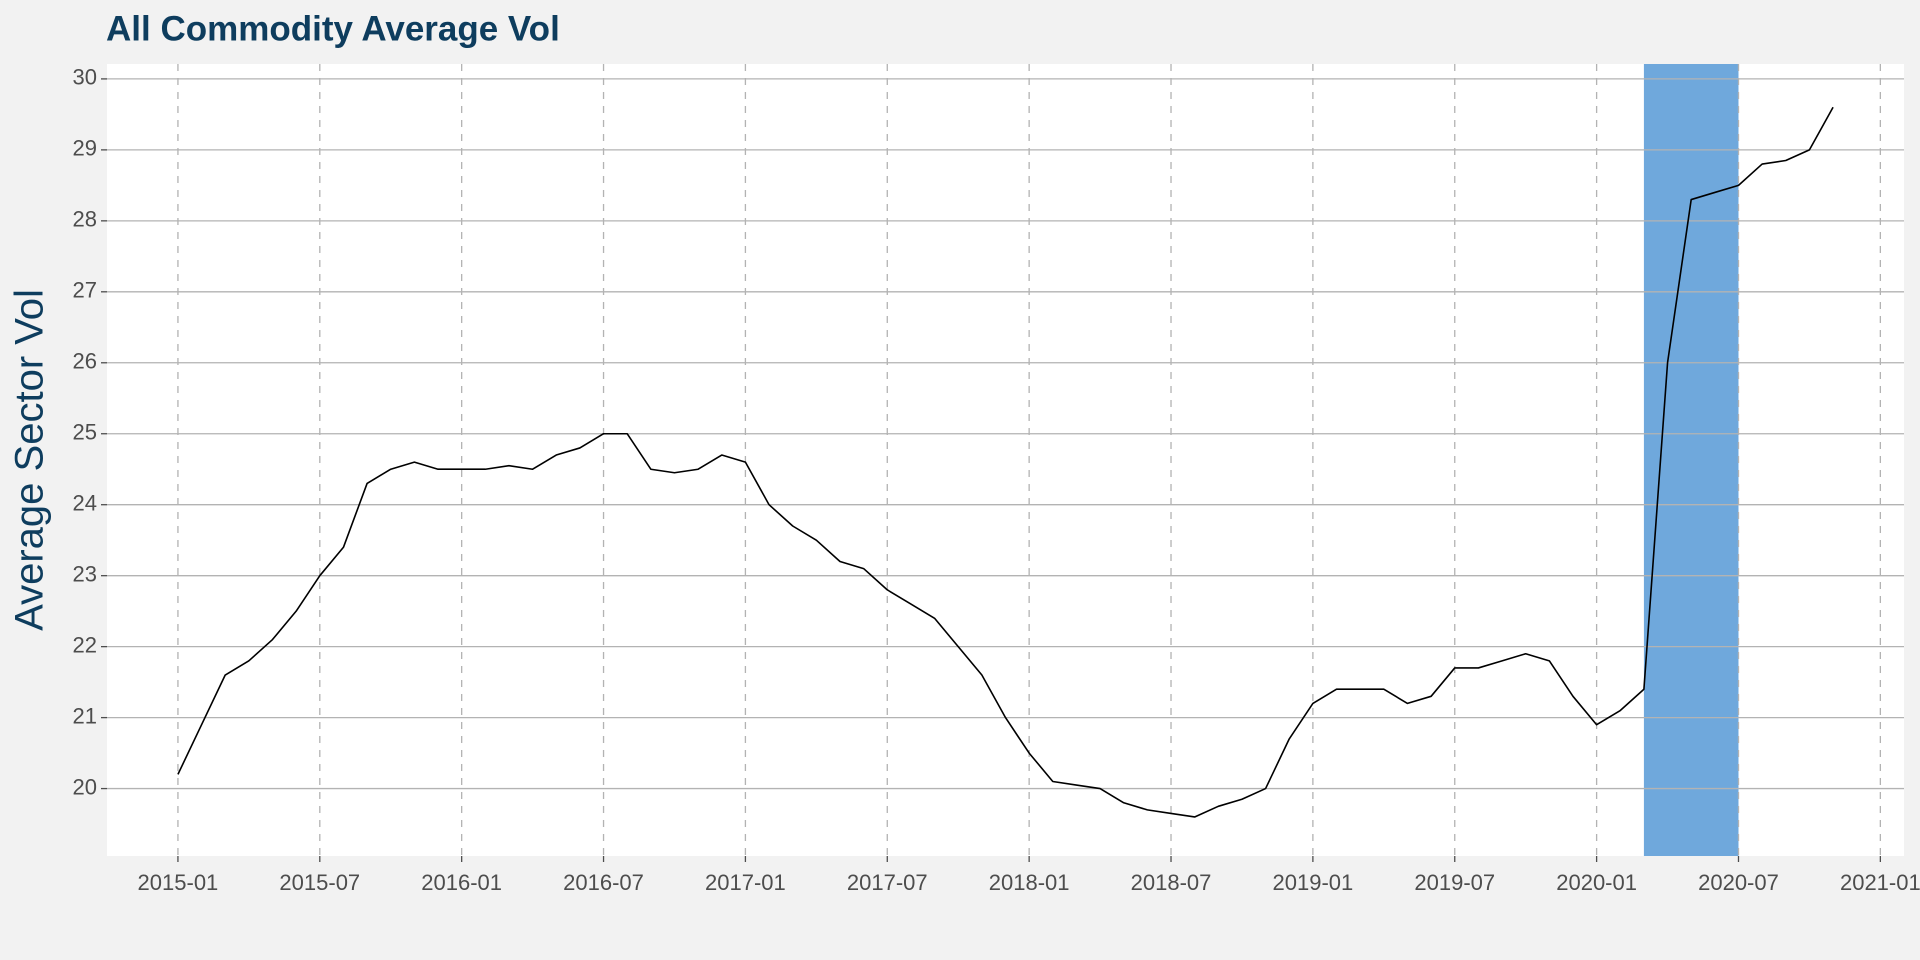 Image resolution: width=1920 pixels, height=960 pixels. I want to click on y-tick-label: 20, so click(85, 786).